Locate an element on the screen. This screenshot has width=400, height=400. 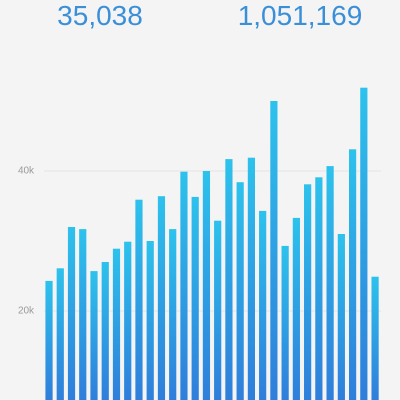
stat-value: 1,051,169 is located at coordinates (300, 15).